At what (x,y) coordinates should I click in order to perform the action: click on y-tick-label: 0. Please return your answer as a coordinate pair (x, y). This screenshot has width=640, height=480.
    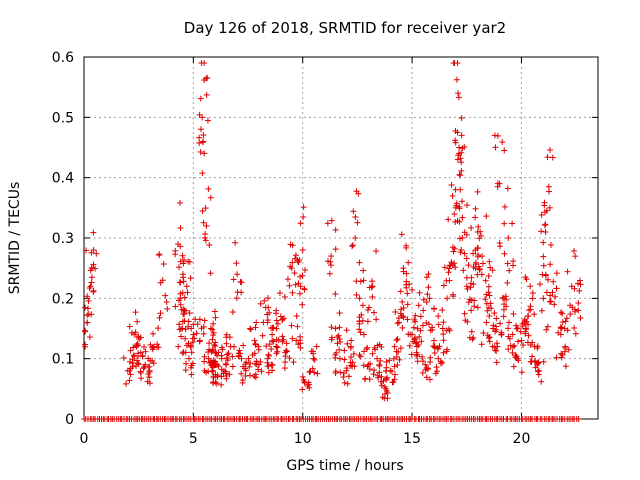
    Looking at the image, I should click on (69, 420).